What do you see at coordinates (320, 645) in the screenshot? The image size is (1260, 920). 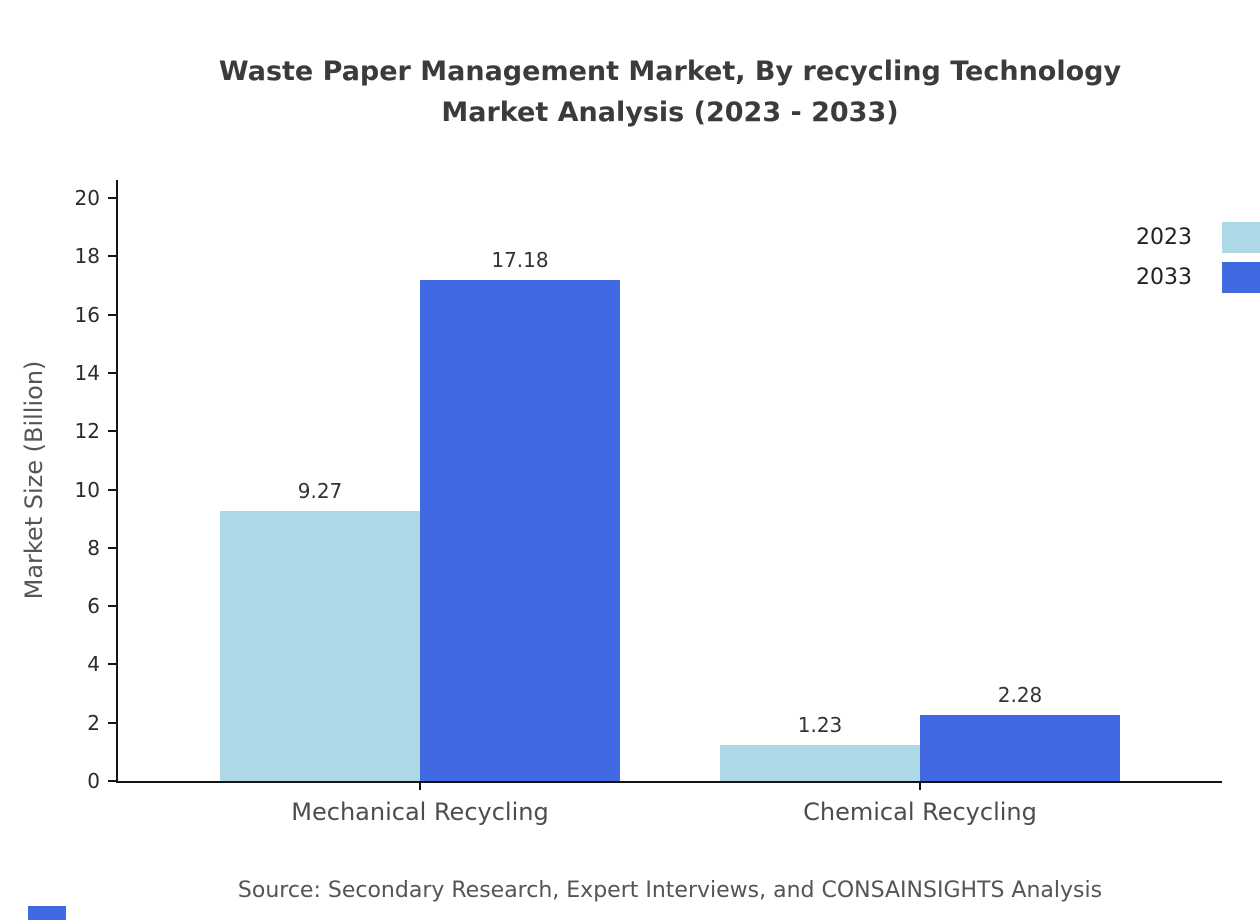 I see `bar-2023-mechanical-recycling` at bounding box center [320, 645].